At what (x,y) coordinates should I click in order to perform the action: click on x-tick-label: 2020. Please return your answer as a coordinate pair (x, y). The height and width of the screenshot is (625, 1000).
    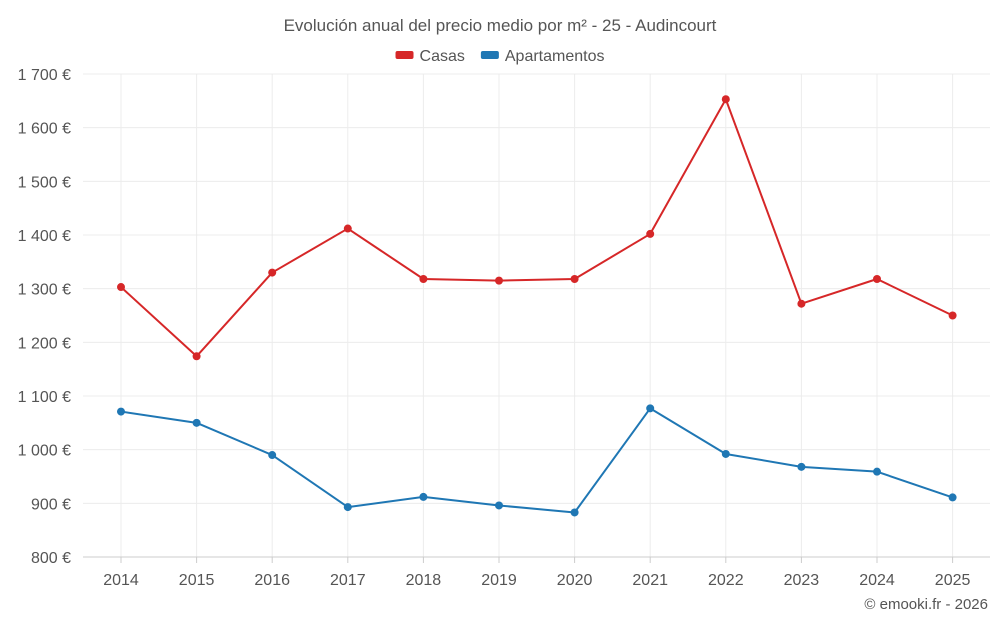
    Looking at the image, I should click on (575, 580).